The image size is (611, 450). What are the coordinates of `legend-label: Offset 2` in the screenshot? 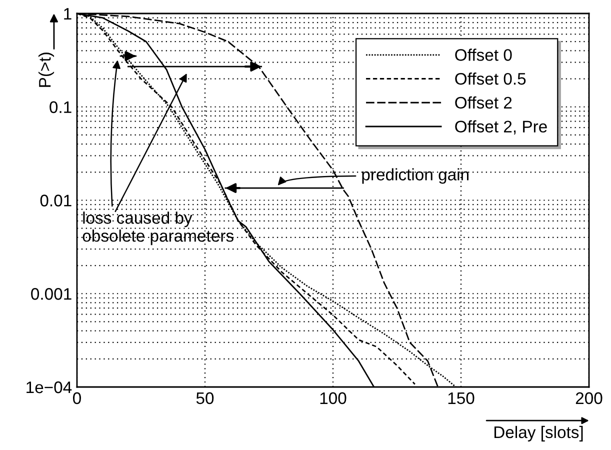 It's located at (483, 102).